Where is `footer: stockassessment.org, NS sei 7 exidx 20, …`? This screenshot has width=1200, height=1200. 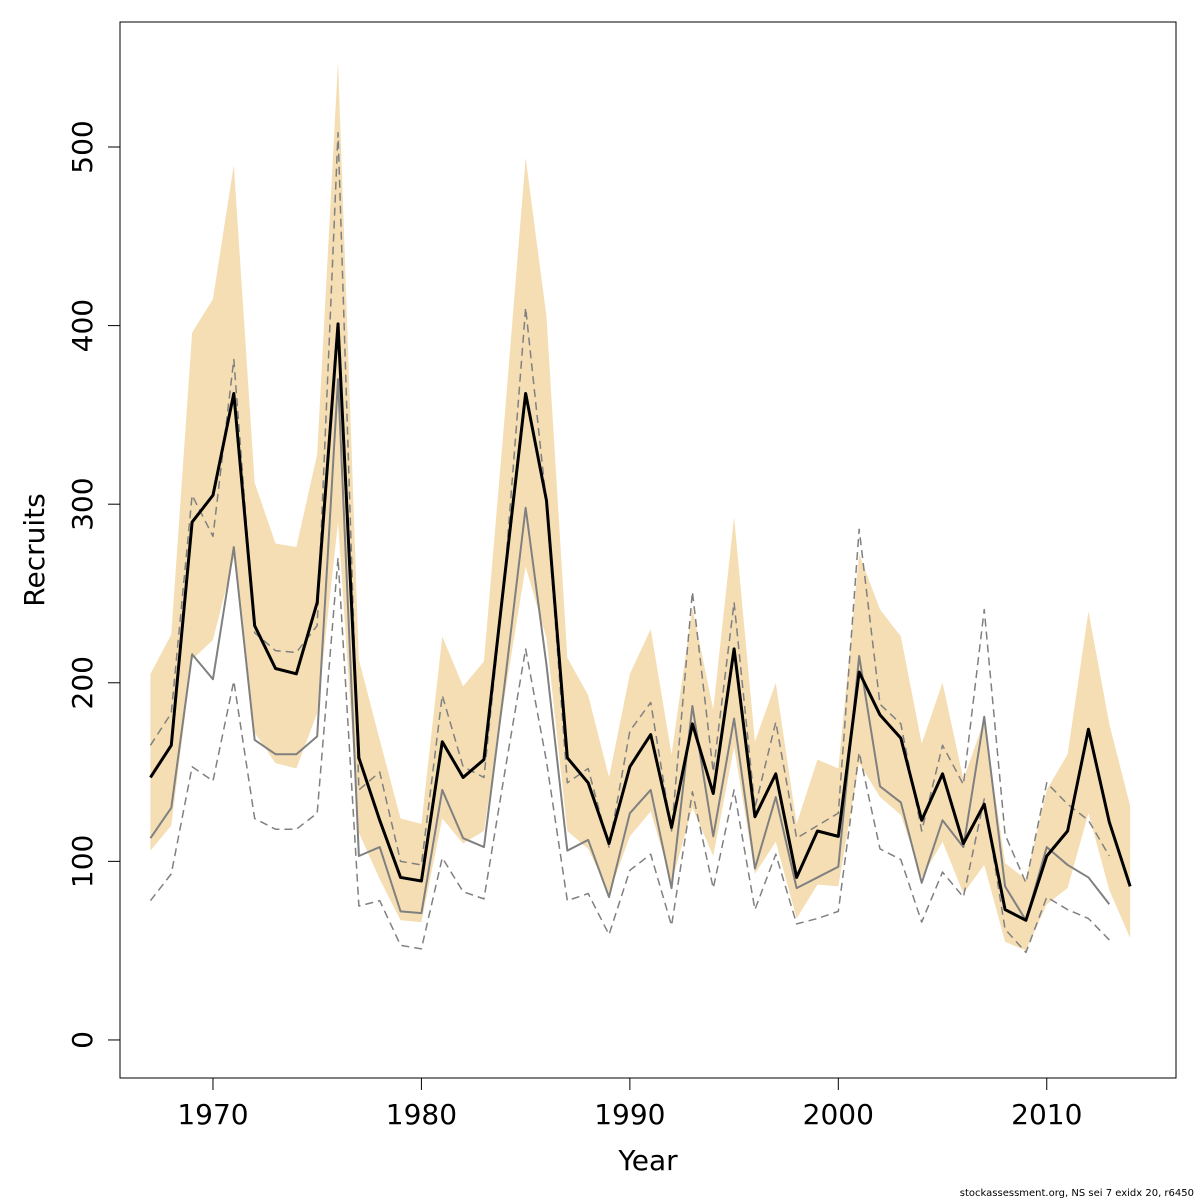
footer: stockassessment.org, NS sei 7 exidx 20, … is located at coordinates (1077, 1193).